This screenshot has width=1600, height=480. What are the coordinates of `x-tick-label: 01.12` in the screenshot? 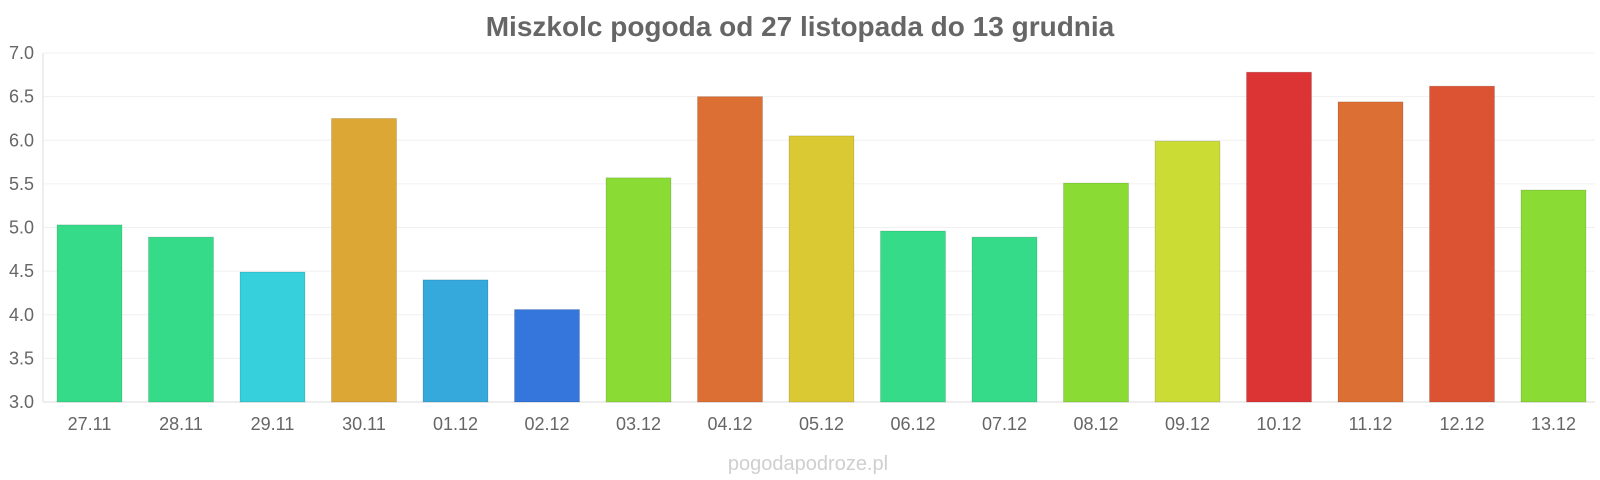 It's located at (455, 424).